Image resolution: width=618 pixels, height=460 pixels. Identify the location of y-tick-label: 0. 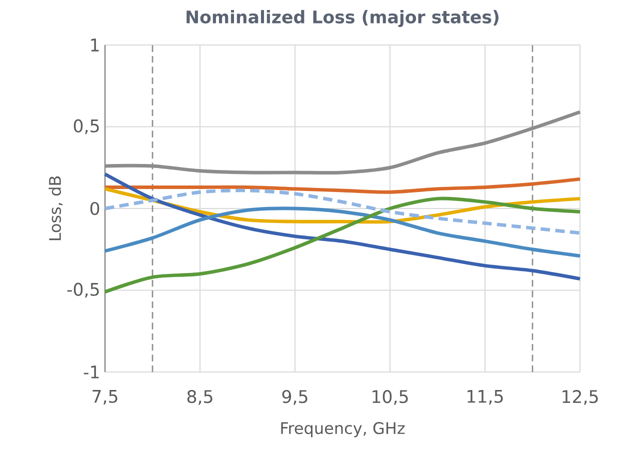
(95, 209).